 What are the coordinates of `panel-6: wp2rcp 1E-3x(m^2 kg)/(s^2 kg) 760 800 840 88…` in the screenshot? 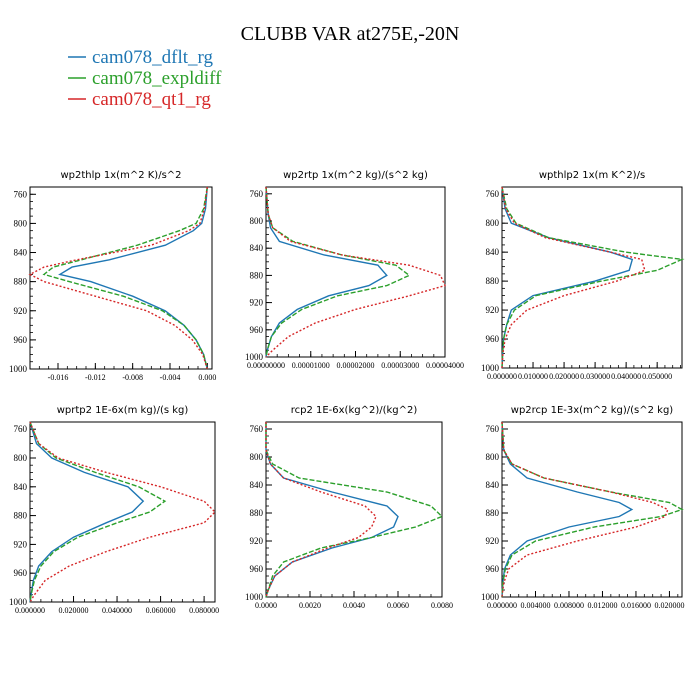 It's located at (582, 507).